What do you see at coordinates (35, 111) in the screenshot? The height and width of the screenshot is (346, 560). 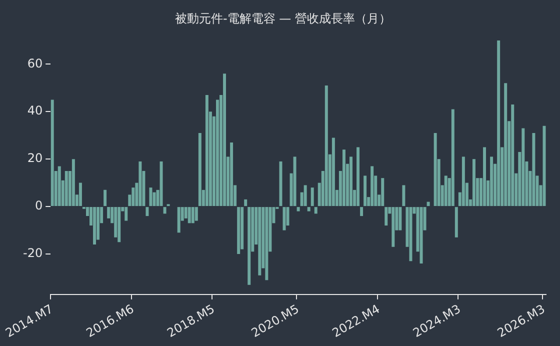 I see `y-tick-label: 40` at bounding box center [35, 111].